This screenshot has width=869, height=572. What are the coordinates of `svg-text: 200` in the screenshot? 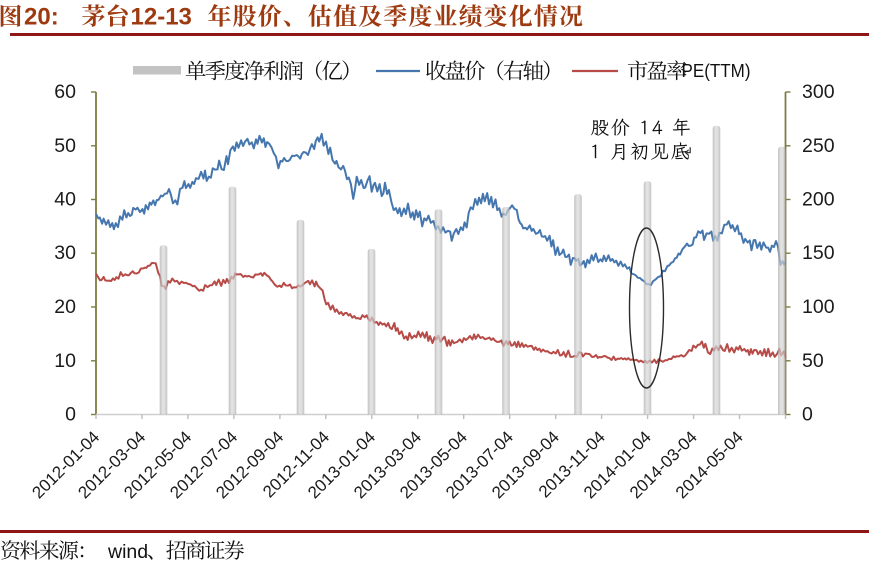 It's located at (818, 200).